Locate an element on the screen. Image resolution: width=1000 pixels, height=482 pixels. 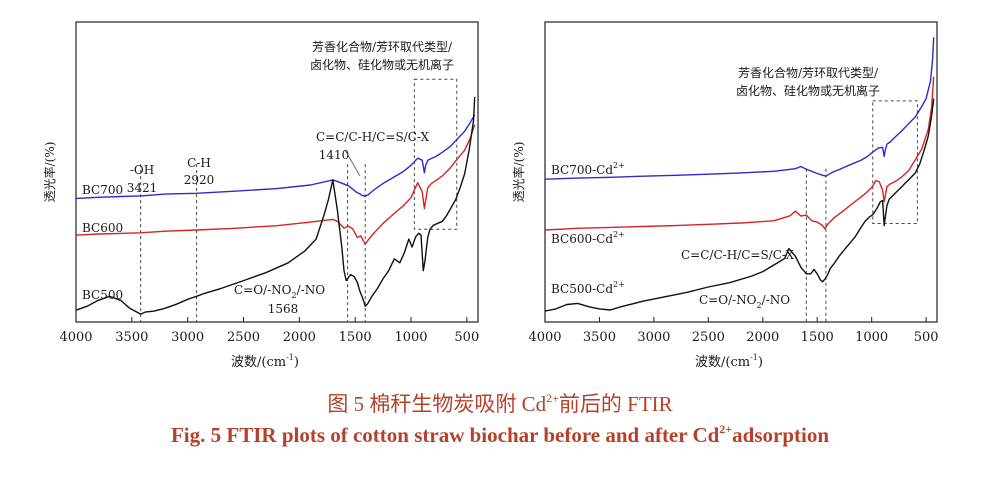
series-label-bc700-cd: BC700-Cd2+ is located at coordinates (588, 169).